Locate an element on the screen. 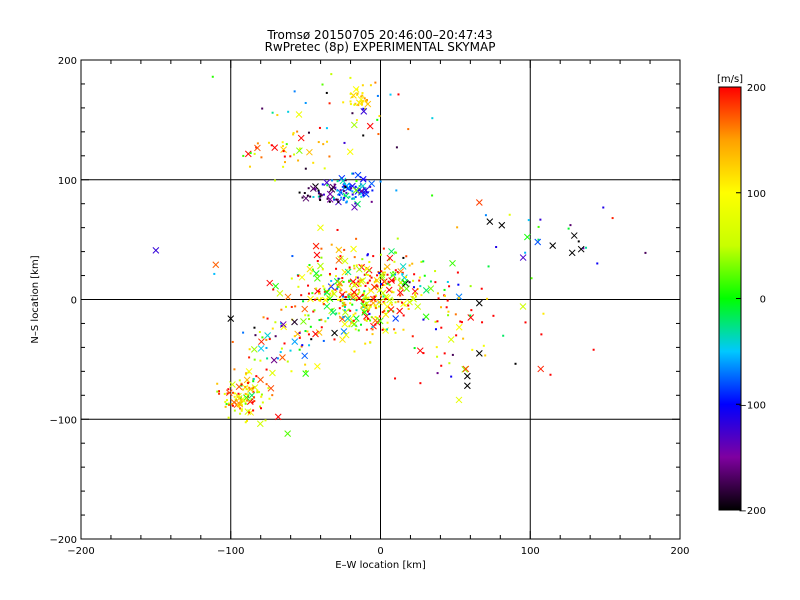 The height and width of the screenshot is (600, 800). x-tick-label: −200 is located at coordinates (80, 551).